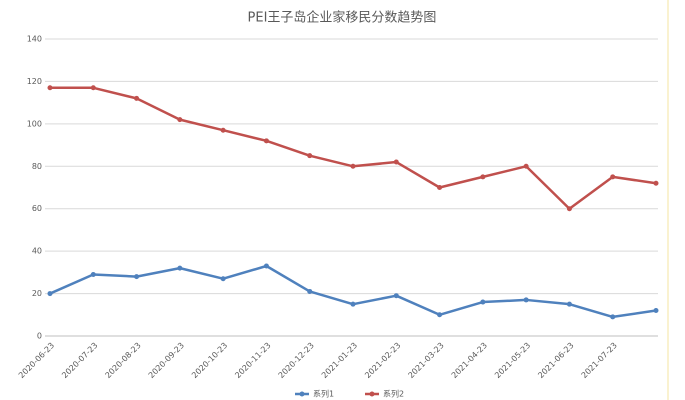 This screenshot has height=400, width=685. I want to click on x-tick-label: 2021-07-23, so click(599, 360).